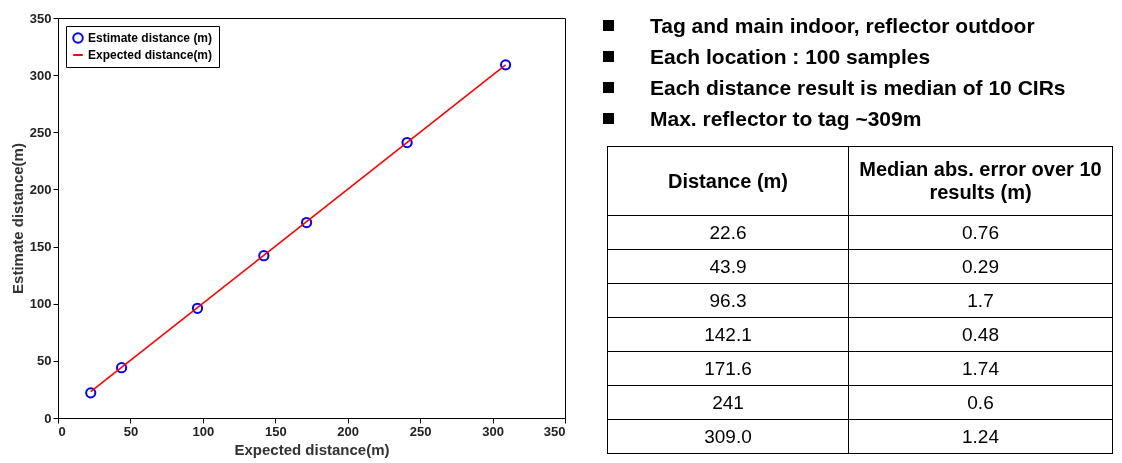 The image size is (1122, 463). Describe the element at coordinates (150, 55) in the screenshot. I see `legend-label: Expected distance(m)` at that location.